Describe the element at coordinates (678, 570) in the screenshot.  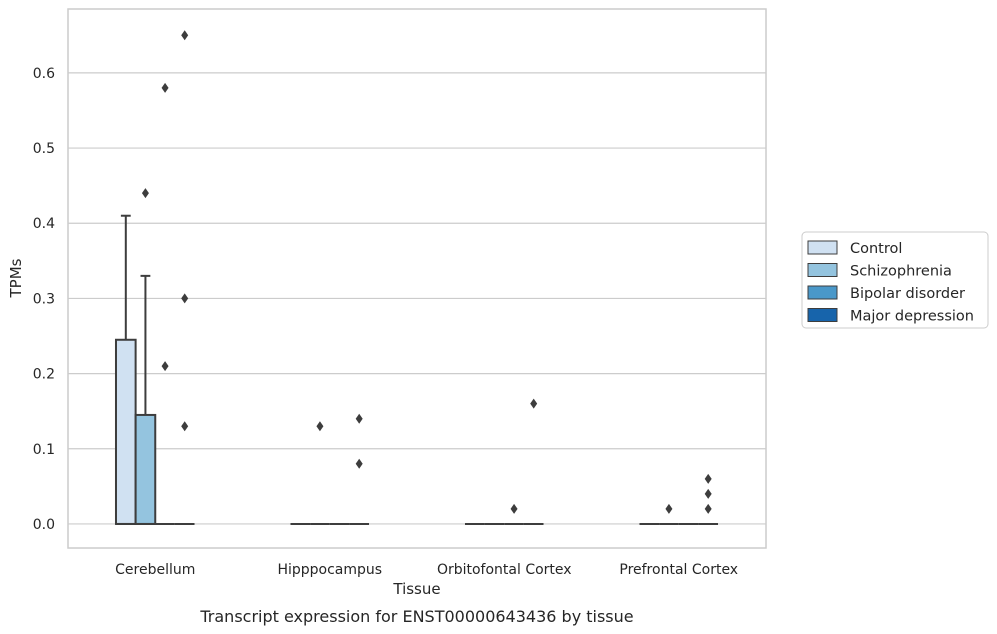
I see `x-tick-label: Prefrontal Cortex` at that location.